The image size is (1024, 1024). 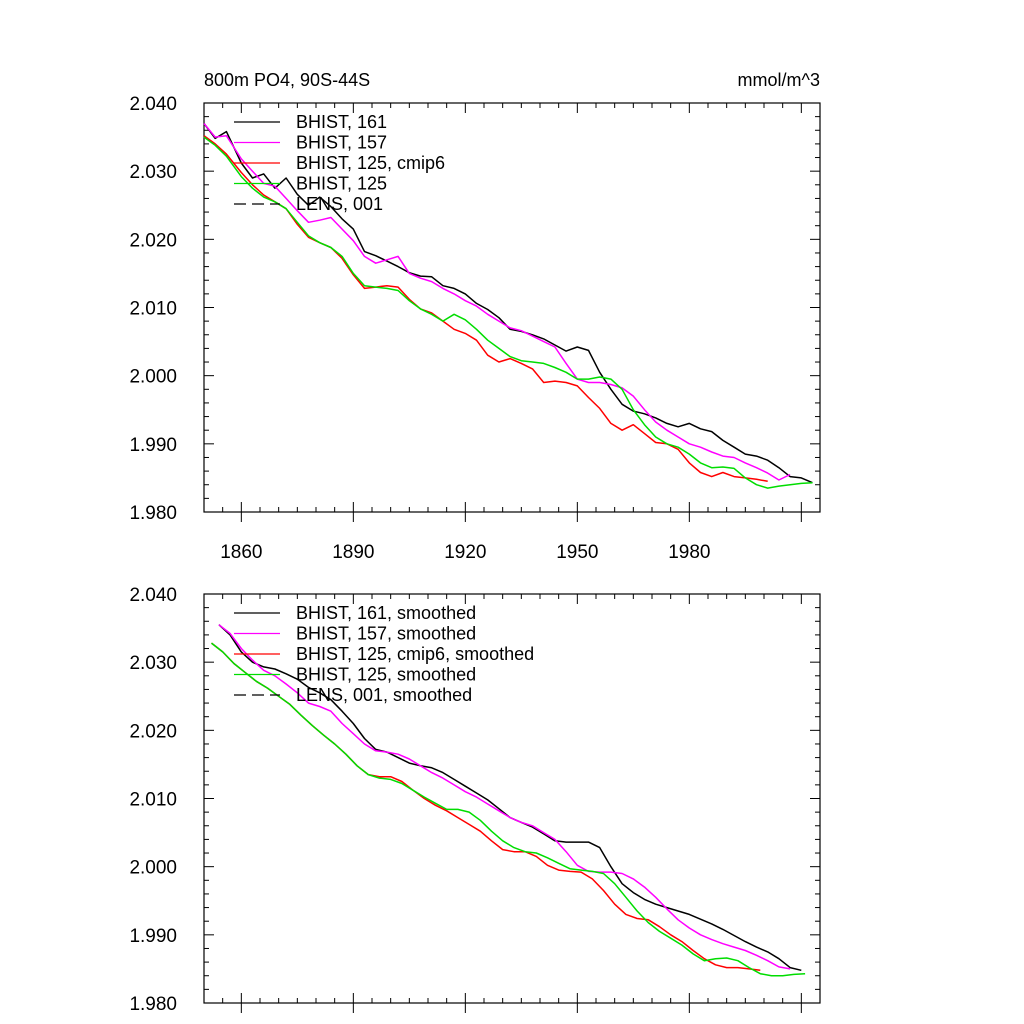 What do you see at coordinates (386, 613) in the screenshot?
I see `legend-label: BHIST, 161, smoothed` at bounding box center [386, 613].